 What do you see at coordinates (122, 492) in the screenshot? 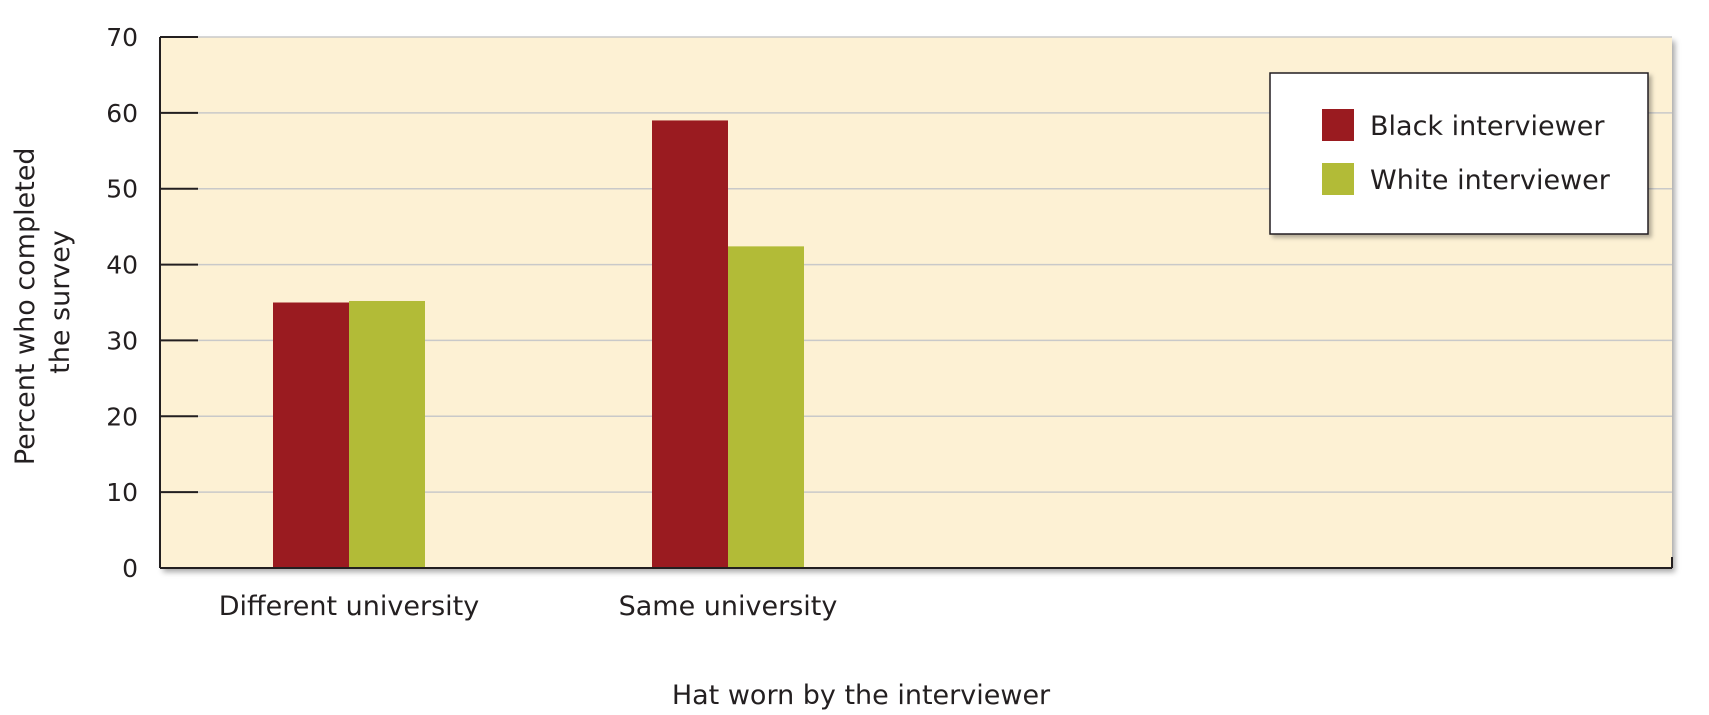
I see `y-tick-label-10: 10` at bounding box center [122, 492].